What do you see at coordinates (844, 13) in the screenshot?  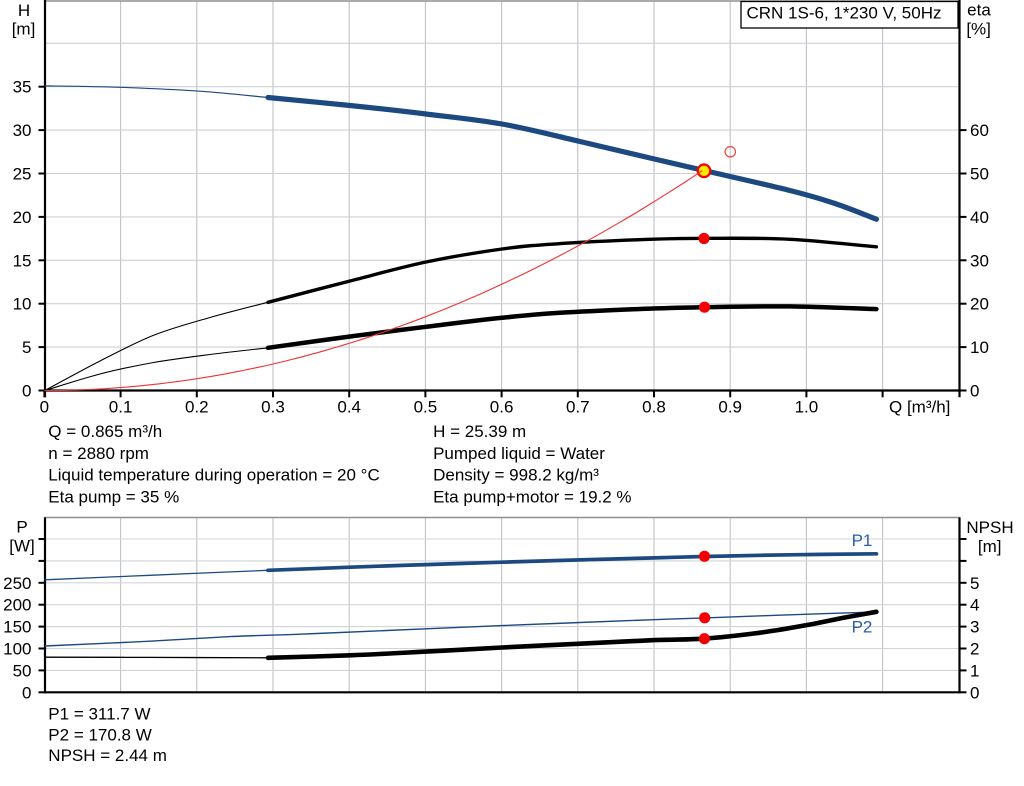 I see `svg-text: CRN 1S-6, 1*230 V, 50Hz` at bounding box center [844, 13].